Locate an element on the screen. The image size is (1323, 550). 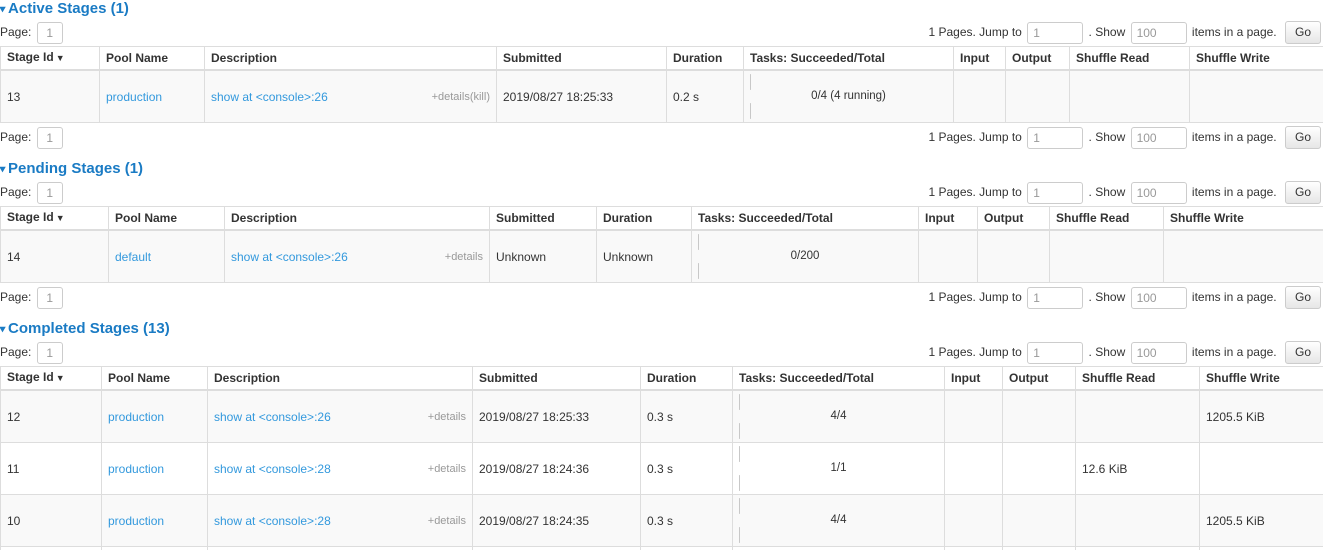
page-label: Page: is located at coordinates (16, 352).